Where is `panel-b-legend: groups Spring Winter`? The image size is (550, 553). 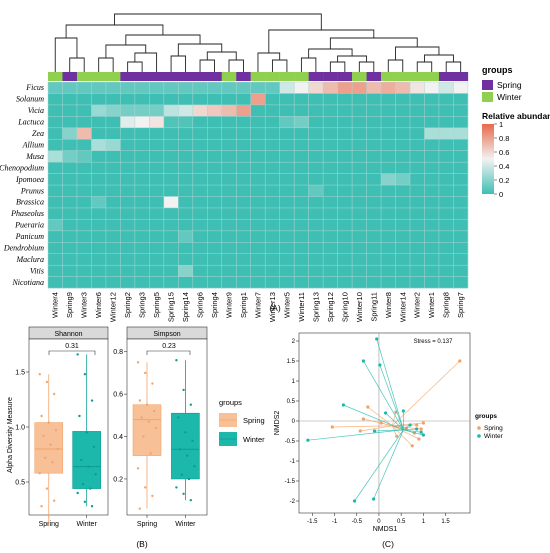
panel-b-legend: groups Spring Winter is located at coordinates (242, 422).